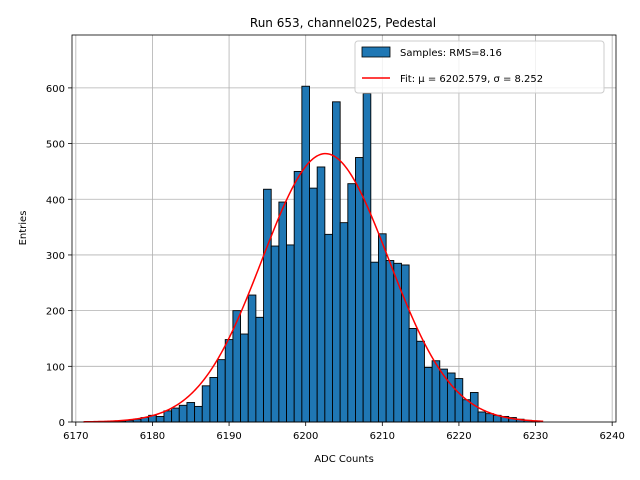 The height and width of the screenshot is (480, 640). What do you see at coordinates (62, 423) in the screenshot?
I see `y-tick-label: 0` at bounding box center [62, 423].